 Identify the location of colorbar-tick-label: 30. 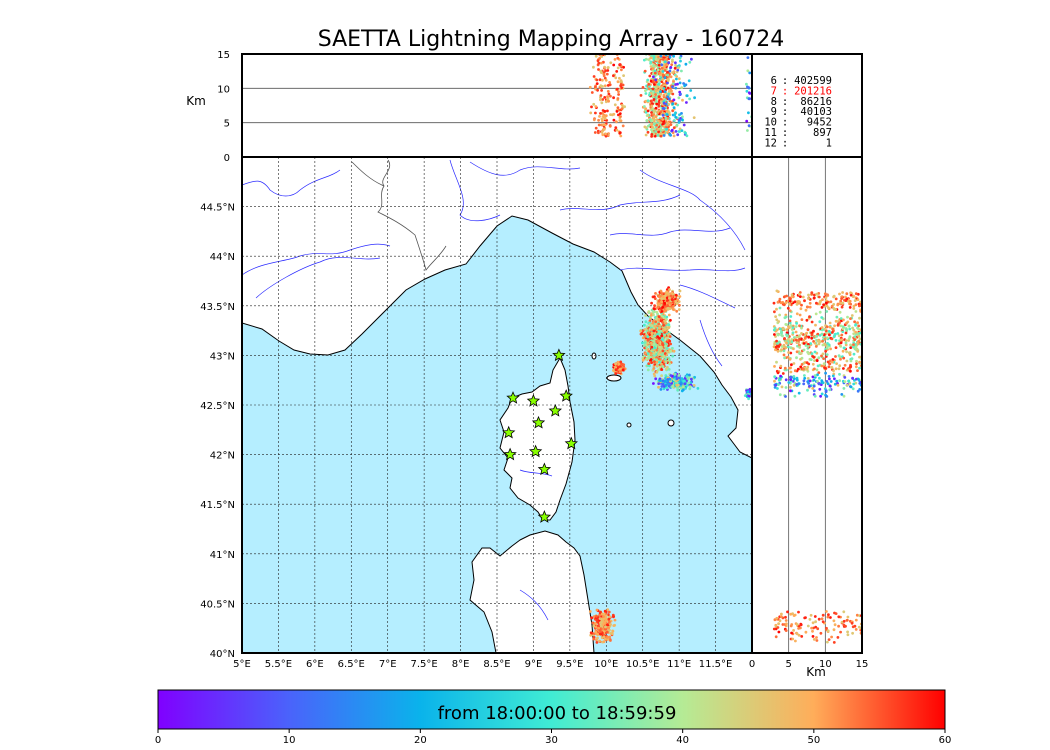
(551, 740).